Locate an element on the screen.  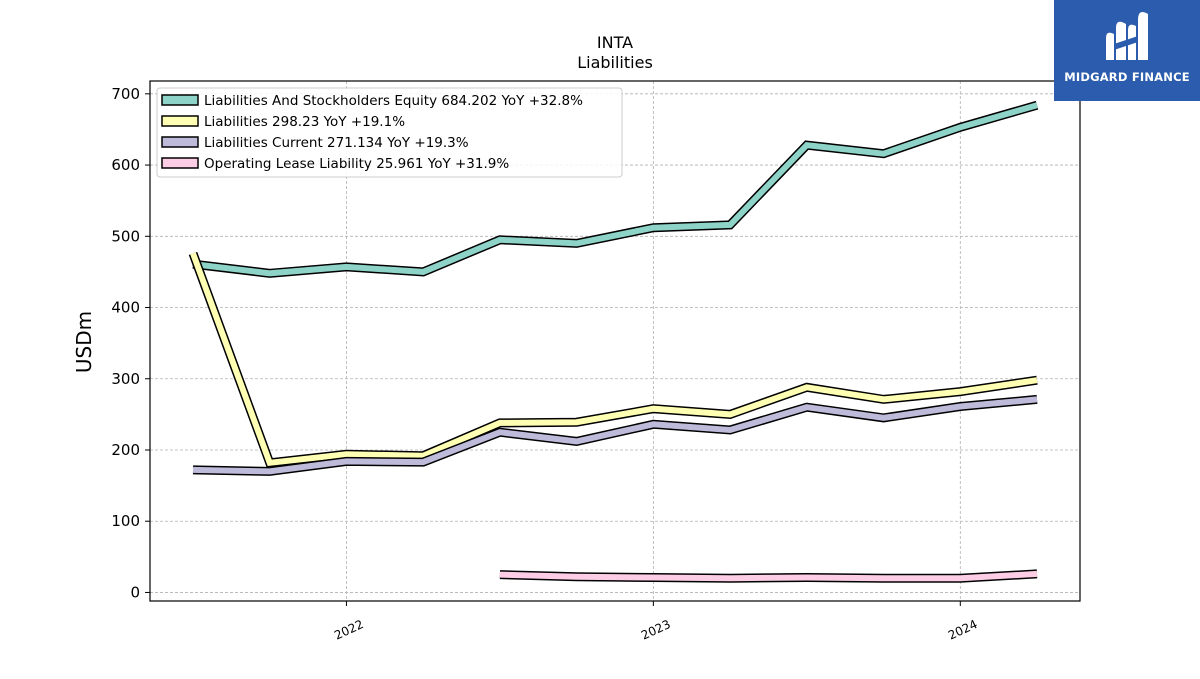
y-axis-label: USDm is located at coordinates (84, 342).